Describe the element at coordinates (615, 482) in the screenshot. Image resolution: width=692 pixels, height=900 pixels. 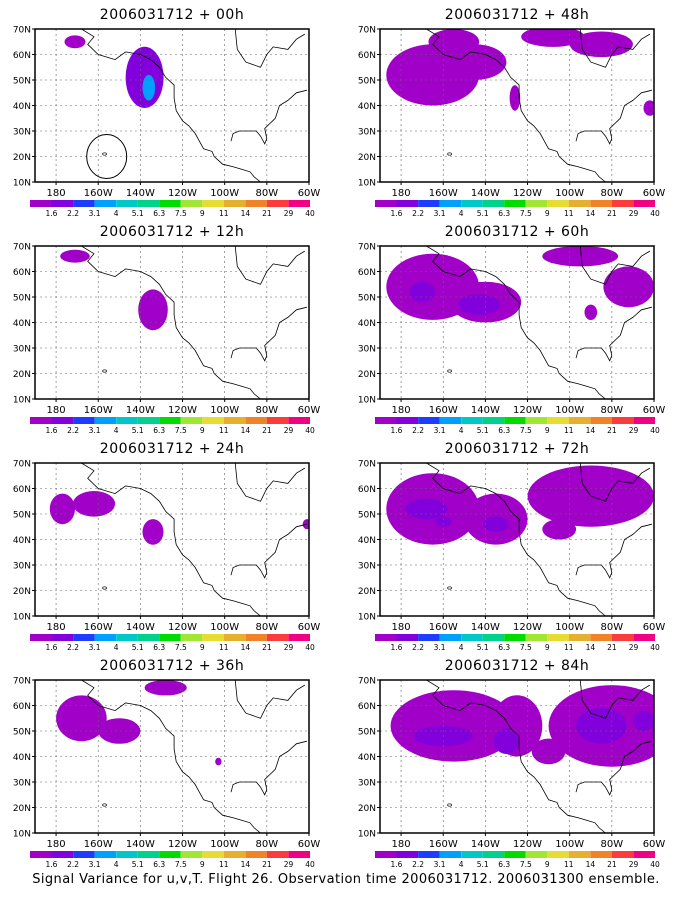
I see `coastline-hudson` at that location.